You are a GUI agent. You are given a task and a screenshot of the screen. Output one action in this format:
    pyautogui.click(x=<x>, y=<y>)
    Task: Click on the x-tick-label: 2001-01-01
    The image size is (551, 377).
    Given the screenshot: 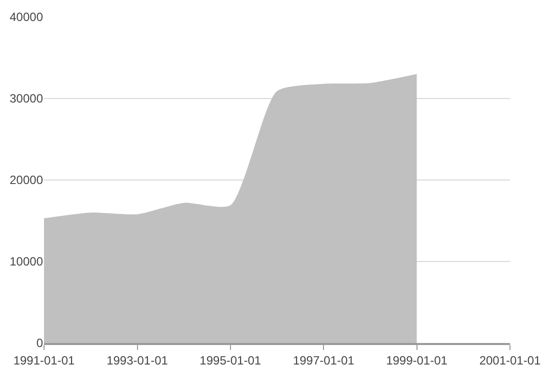 What is the action you would take?
    pyautogui.click(x=510, y=360)
    